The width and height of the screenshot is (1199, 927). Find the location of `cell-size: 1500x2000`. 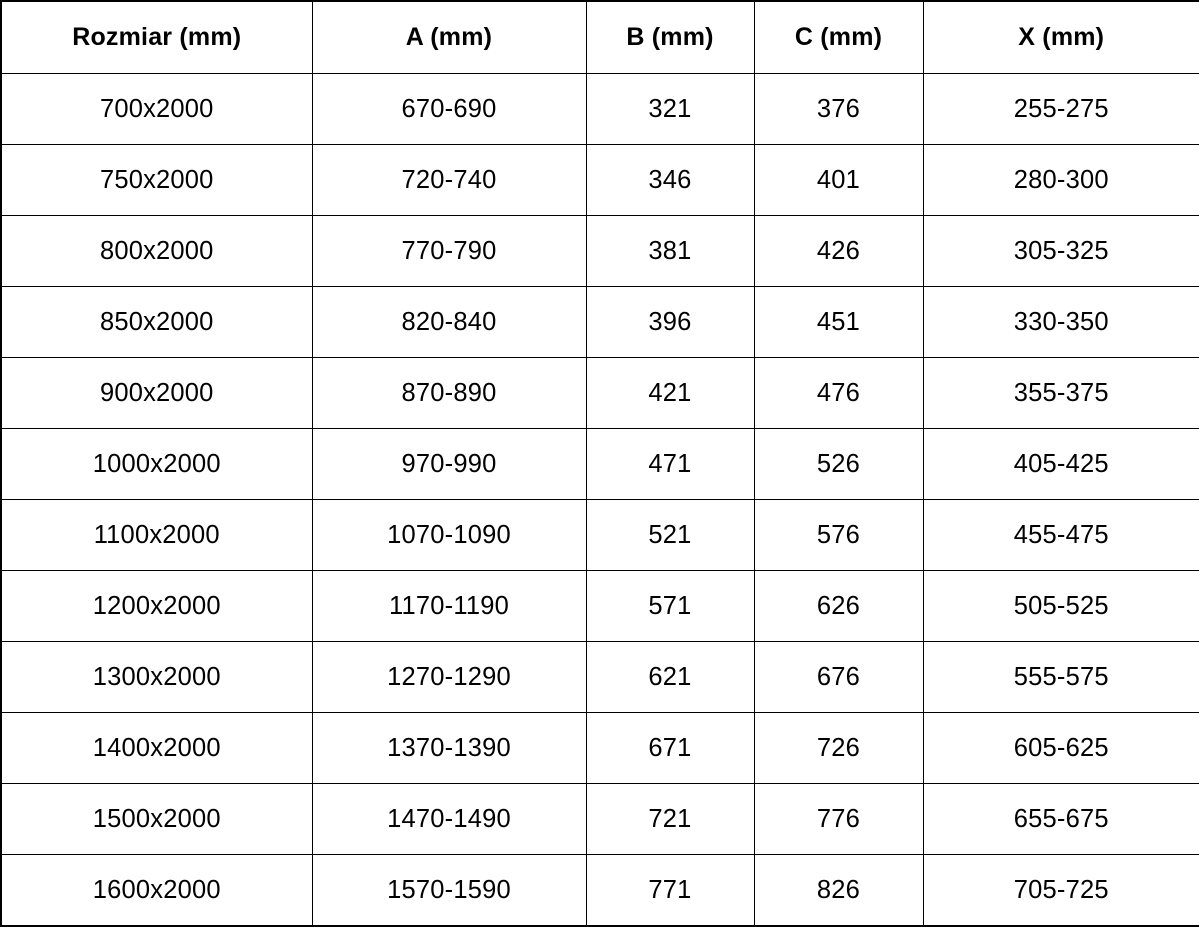

cell-size: 1500x2000 is located at coordinates (156, 819).